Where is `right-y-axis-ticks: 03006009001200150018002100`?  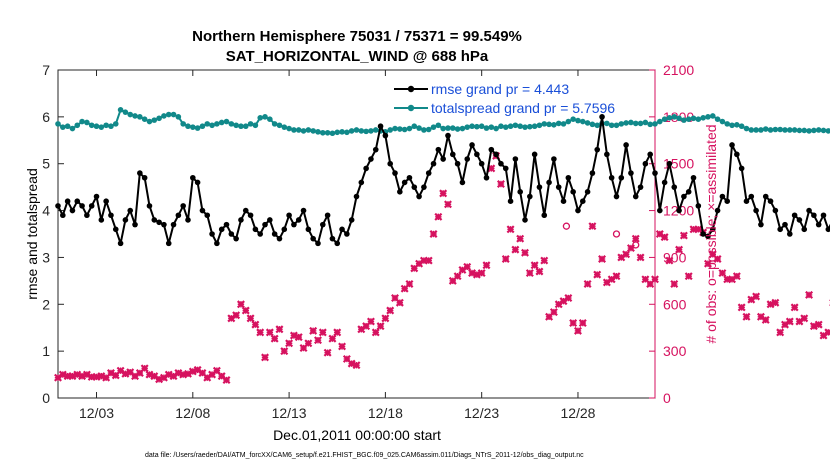 right-y-axis-ticks: 03006009001200150018002100 is located at coordinates (671, 234).